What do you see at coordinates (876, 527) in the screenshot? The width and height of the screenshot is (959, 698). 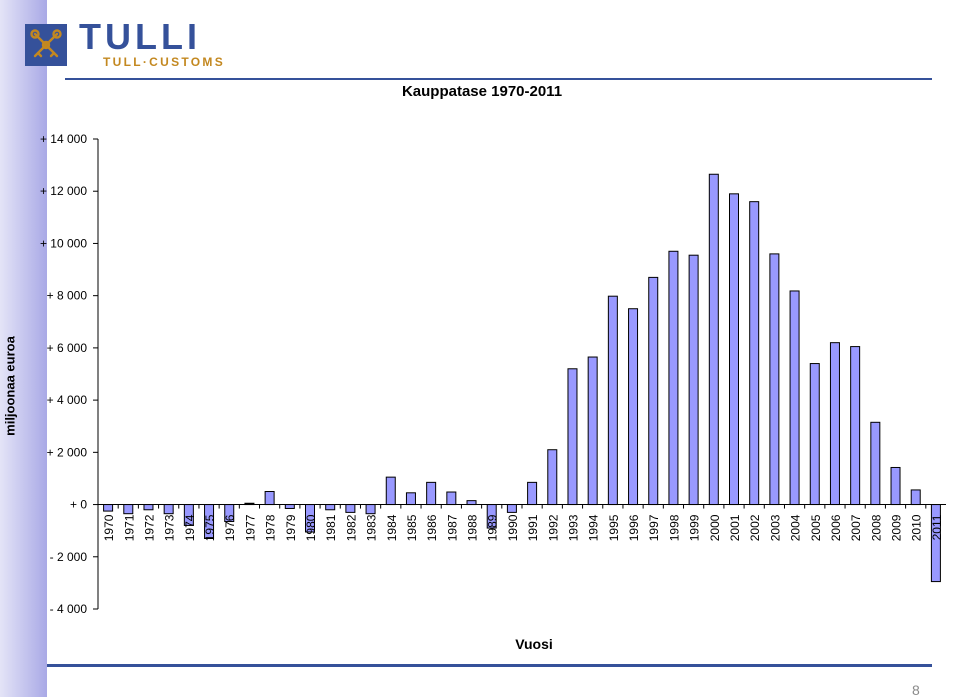 I see `x-tick-label: 2008` at bounding box center [876, 527].